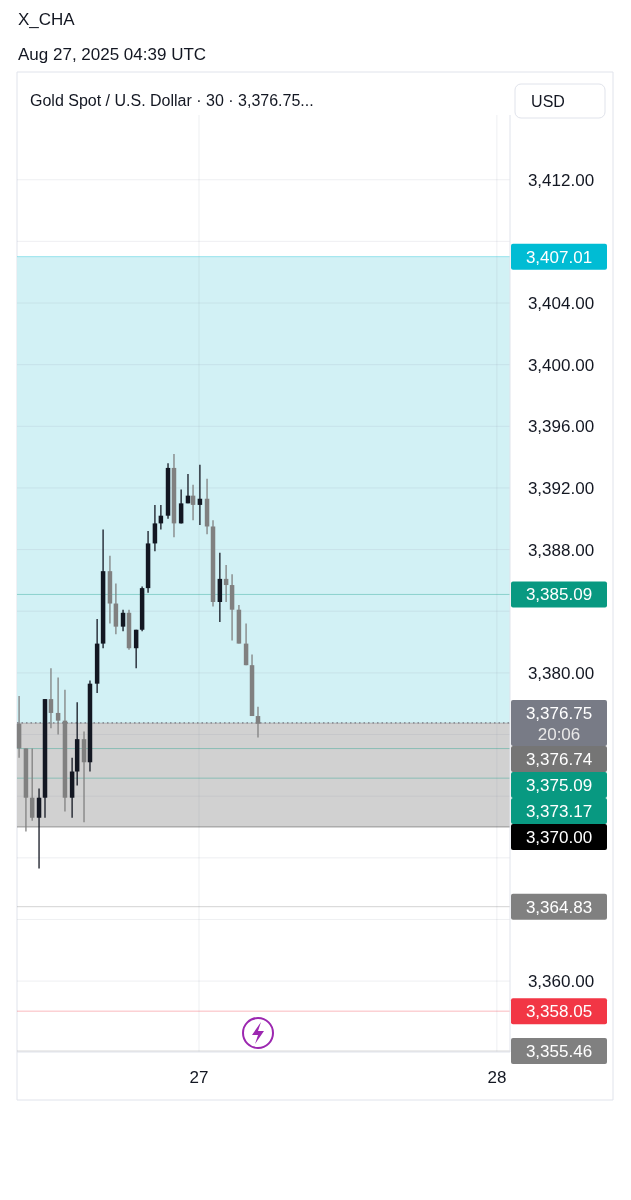 The width and height of the screenshot is (631, 1200). Describe the element at coordinates (199, 1077) in the screenshot. I see `x-tick-label: 27` at that location.